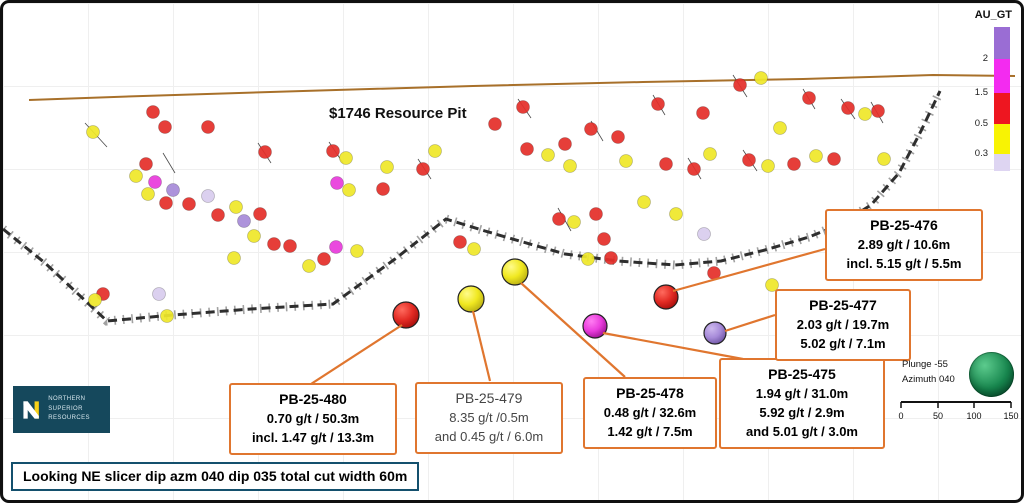 This screenshot has height=503, width=1024. Describe the element at coordinates (991, 374) in the screenshot. I see `orientation-ball` at that location.